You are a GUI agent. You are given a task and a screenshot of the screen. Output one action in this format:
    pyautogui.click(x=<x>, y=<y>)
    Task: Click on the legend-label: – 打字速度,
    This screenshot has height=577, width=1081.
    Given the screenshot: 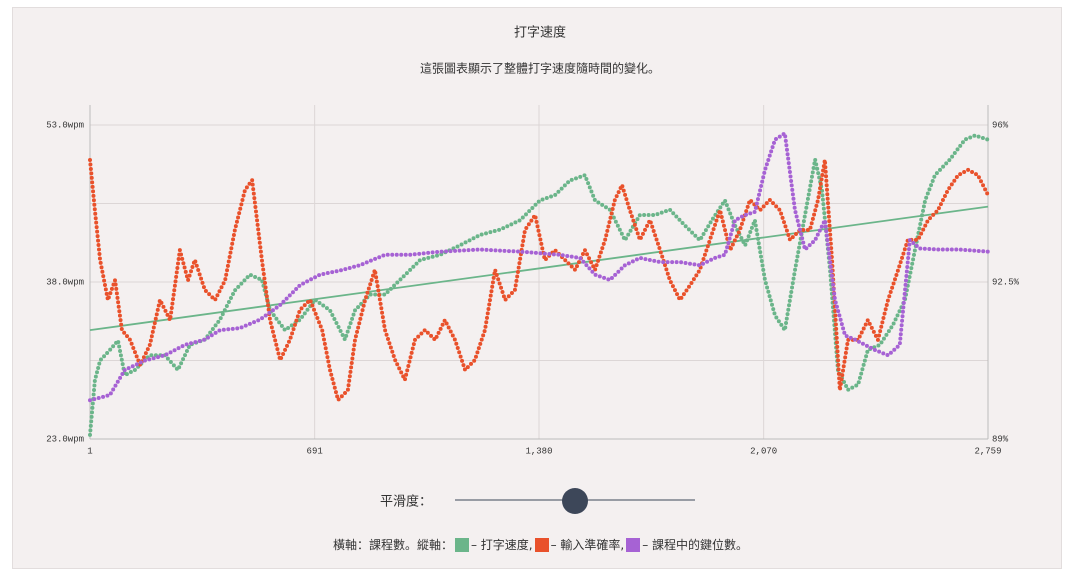 What is the action you would take?
    pyautogui.click(x=501, y=545)
    